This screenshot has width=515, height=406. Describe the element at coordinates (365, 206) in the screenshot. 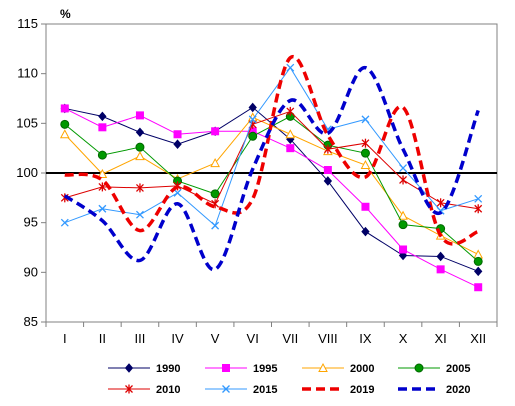

I see `data-point-1995-IX` at that location.